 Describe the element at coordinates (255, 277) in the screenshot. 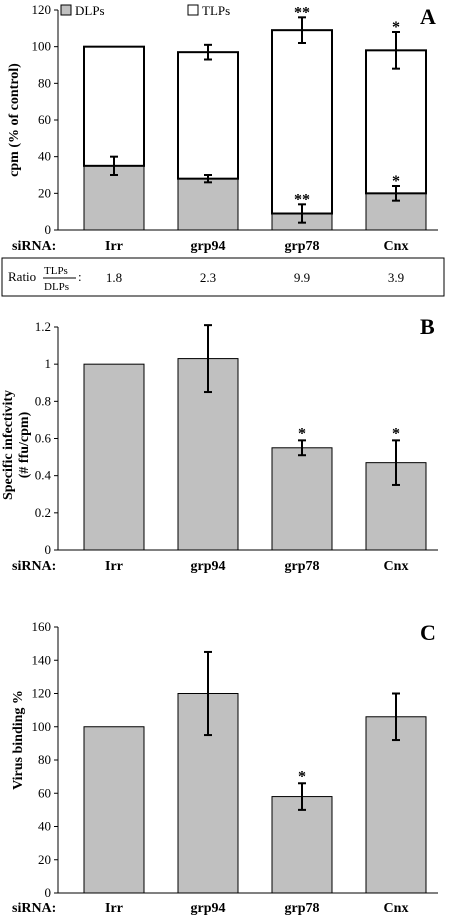

I see `ratio-values: 1.8 2.3 9.9 3.9` at that location.